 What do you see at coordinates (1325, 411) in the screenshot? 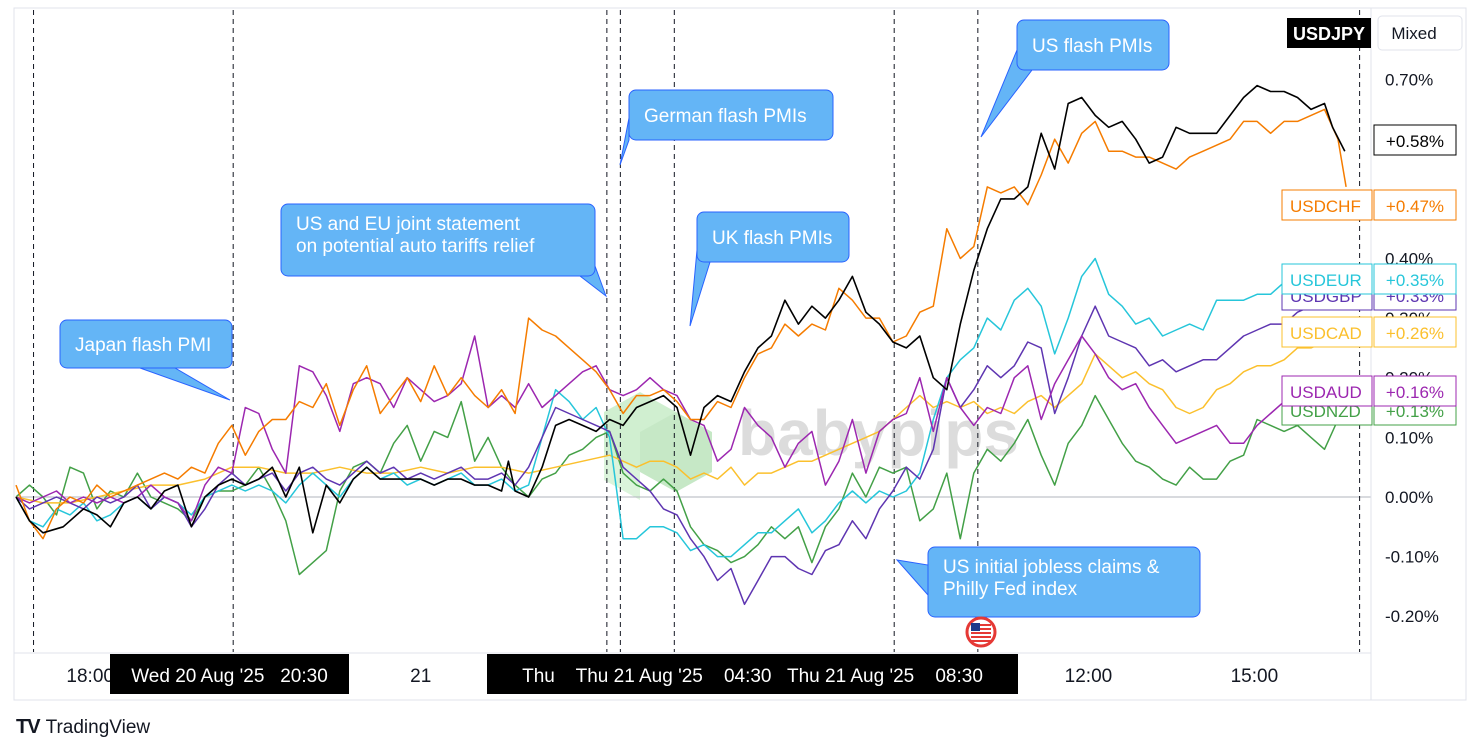
I see `symbol-tag-label: USDNZD` at bounding box center [1325, 411].